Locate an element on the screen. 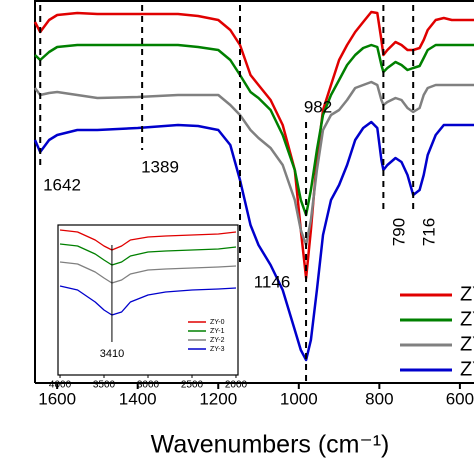  x-tick-label: 2000 is located at coordinates (236, 385).